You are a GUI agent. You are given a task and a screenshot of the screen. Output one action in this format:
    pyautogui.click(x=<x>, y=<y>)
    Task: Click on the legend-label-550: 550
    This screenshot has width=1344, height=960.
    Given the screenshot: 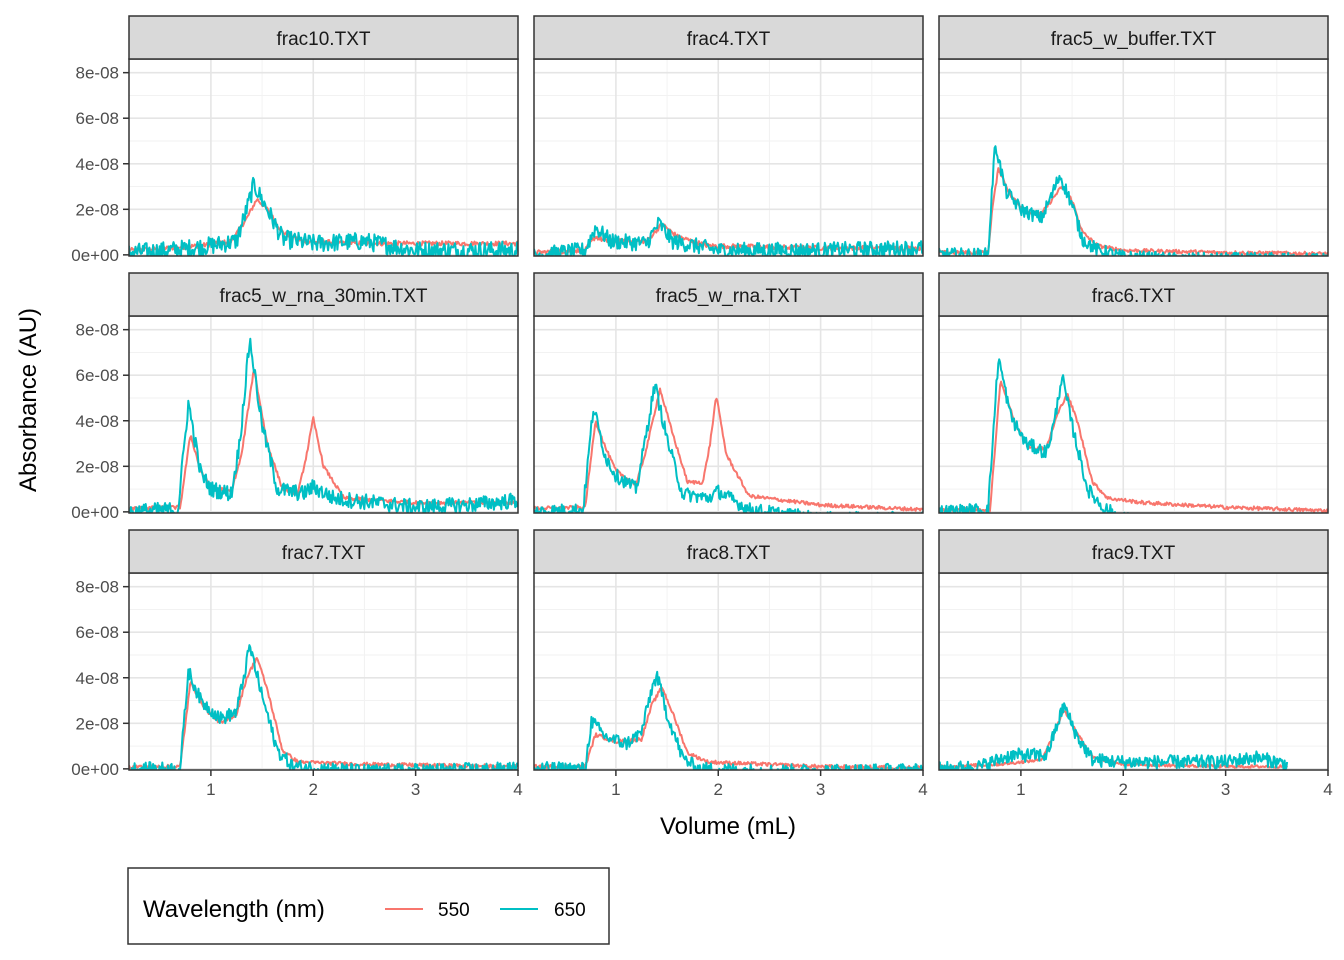 What is the action you would take?
    pyautogui.click(x=454, y=910)
    